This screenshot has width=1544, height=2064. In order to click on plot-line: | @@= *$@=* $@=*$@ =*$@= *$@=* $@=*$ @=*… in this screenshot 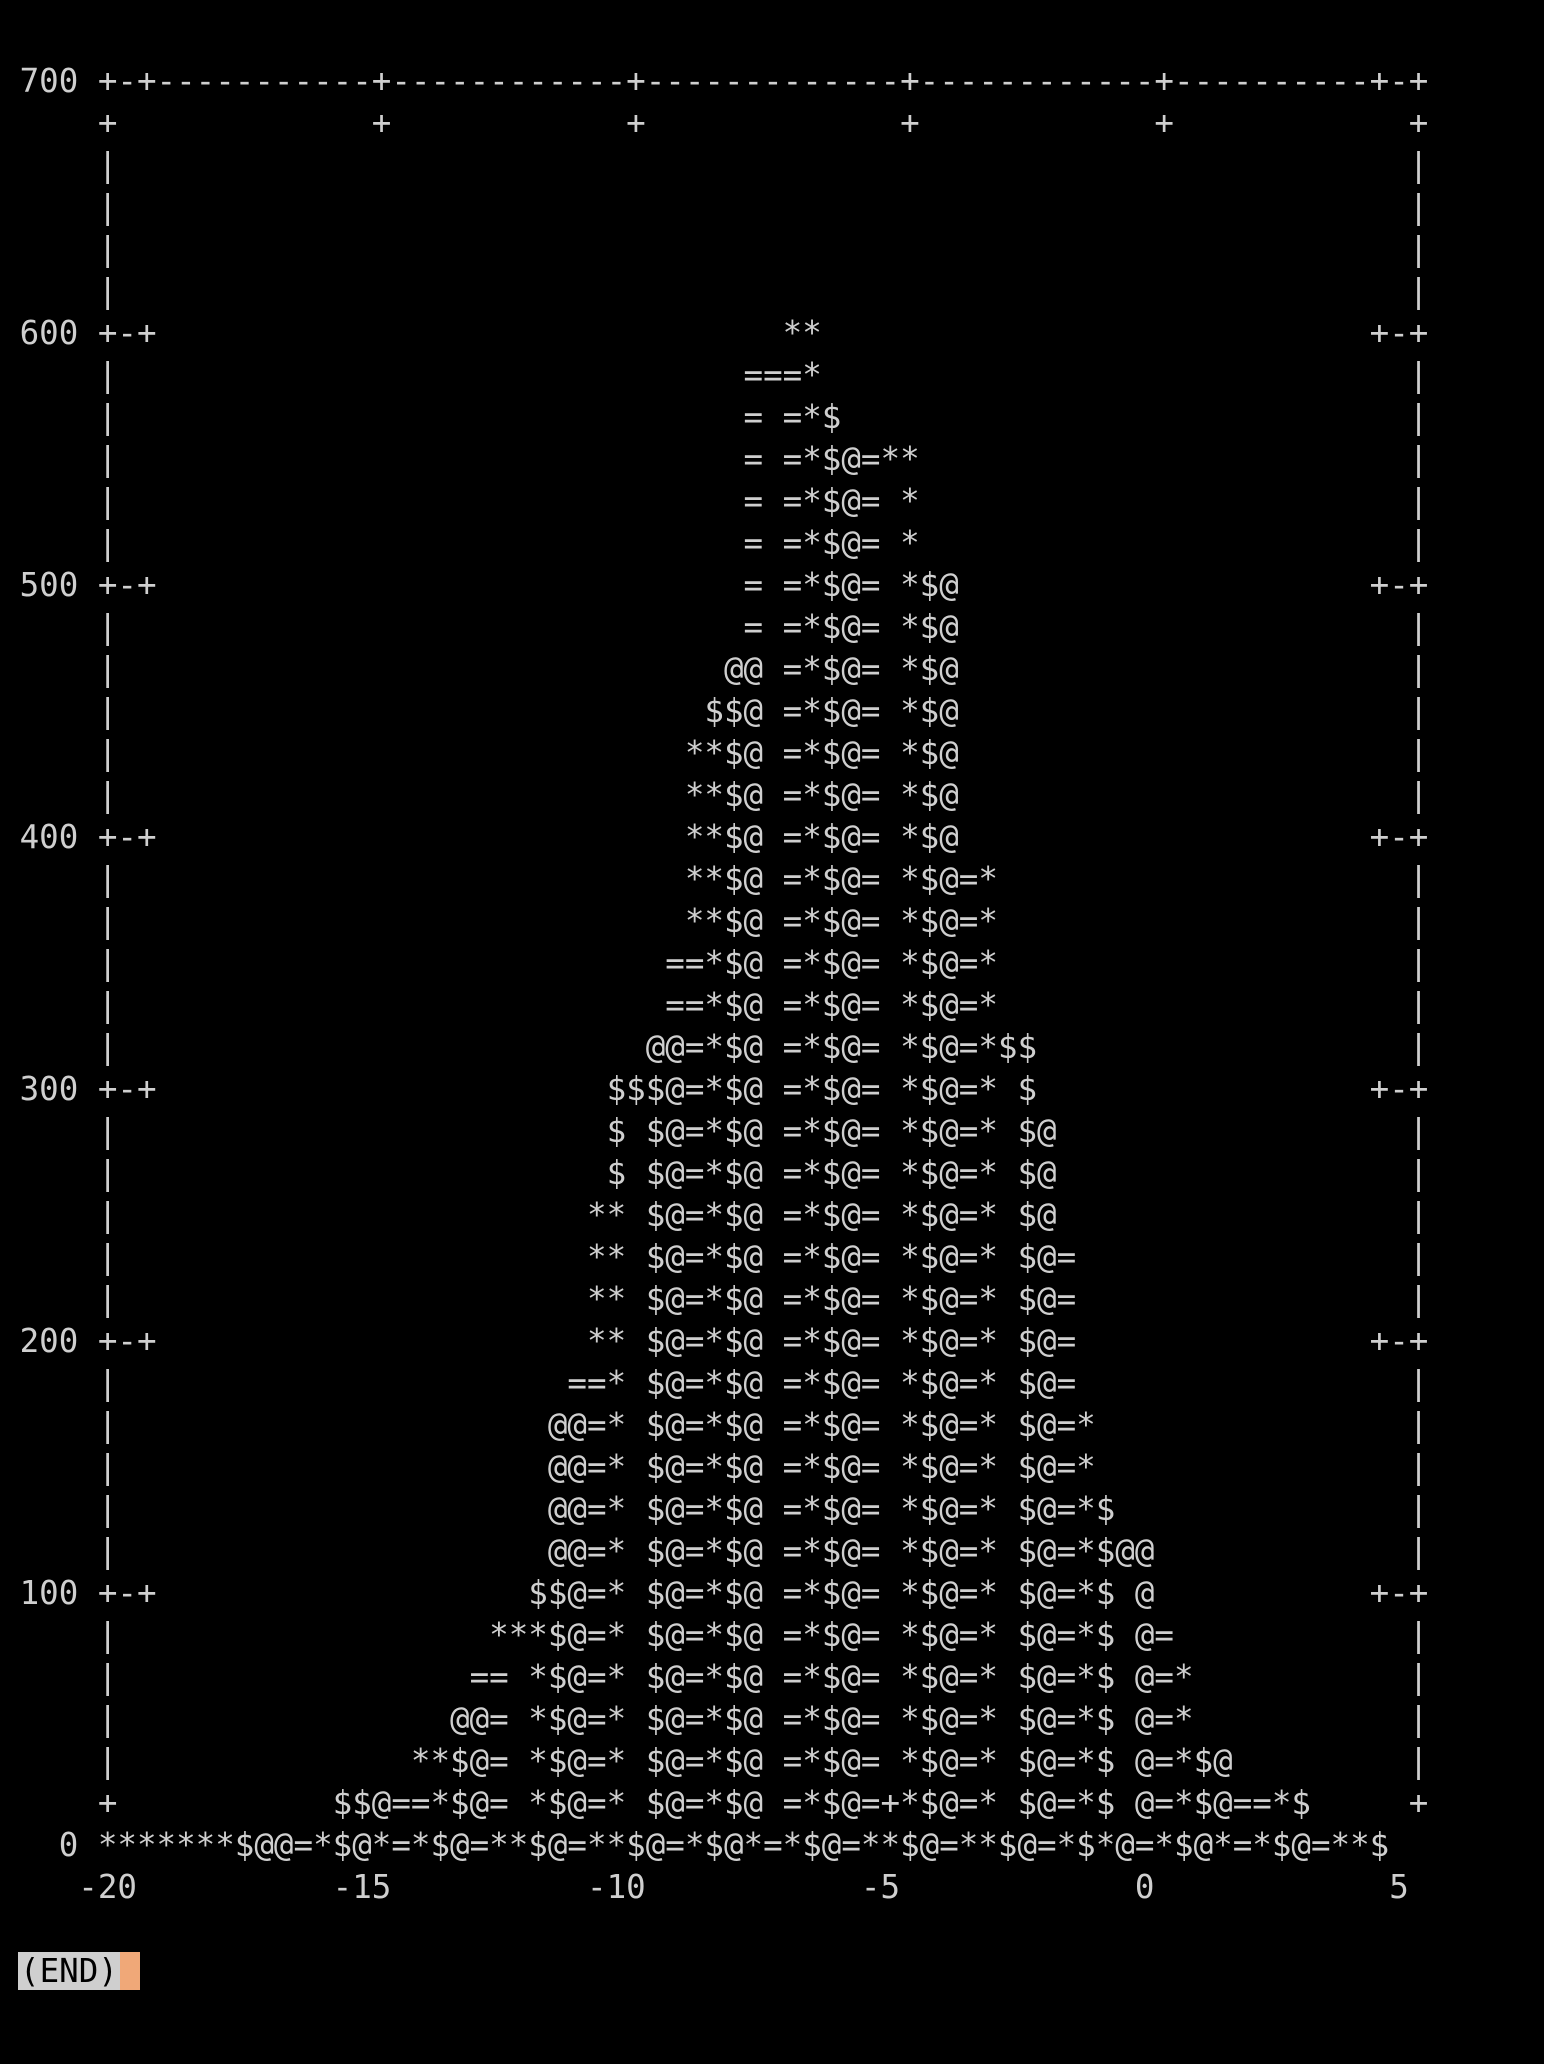, I will do `click(714, 1719)`.